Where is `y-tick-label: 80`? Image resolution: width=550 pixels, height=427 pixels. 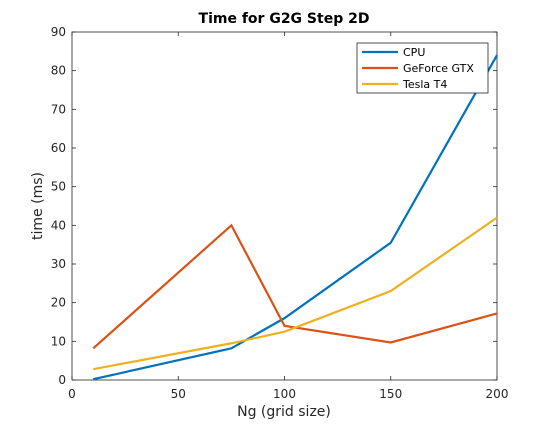 y-tick-label: 80 is located at coordinates (58, 71).